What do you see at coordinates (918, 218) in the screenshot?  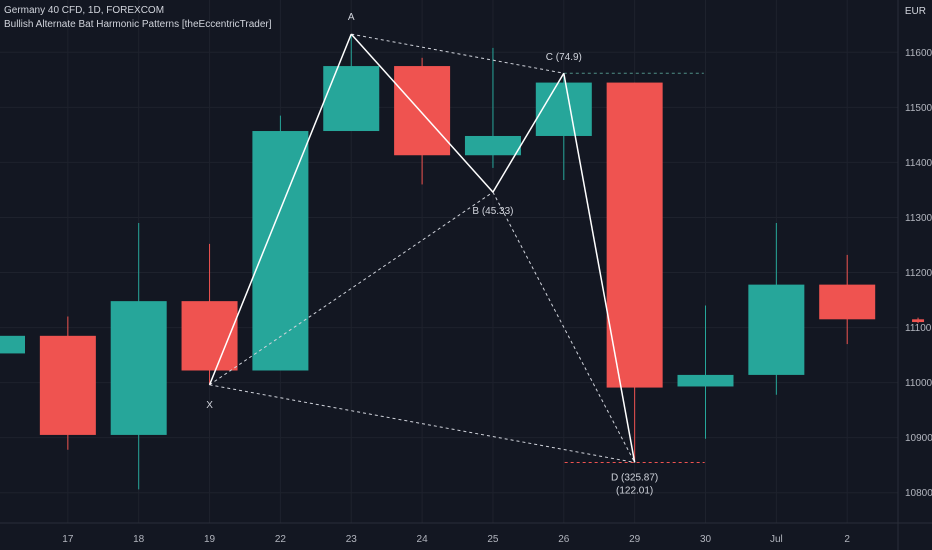 I see `y-tick-label: 11300.0` at bounding box center [918, 218].